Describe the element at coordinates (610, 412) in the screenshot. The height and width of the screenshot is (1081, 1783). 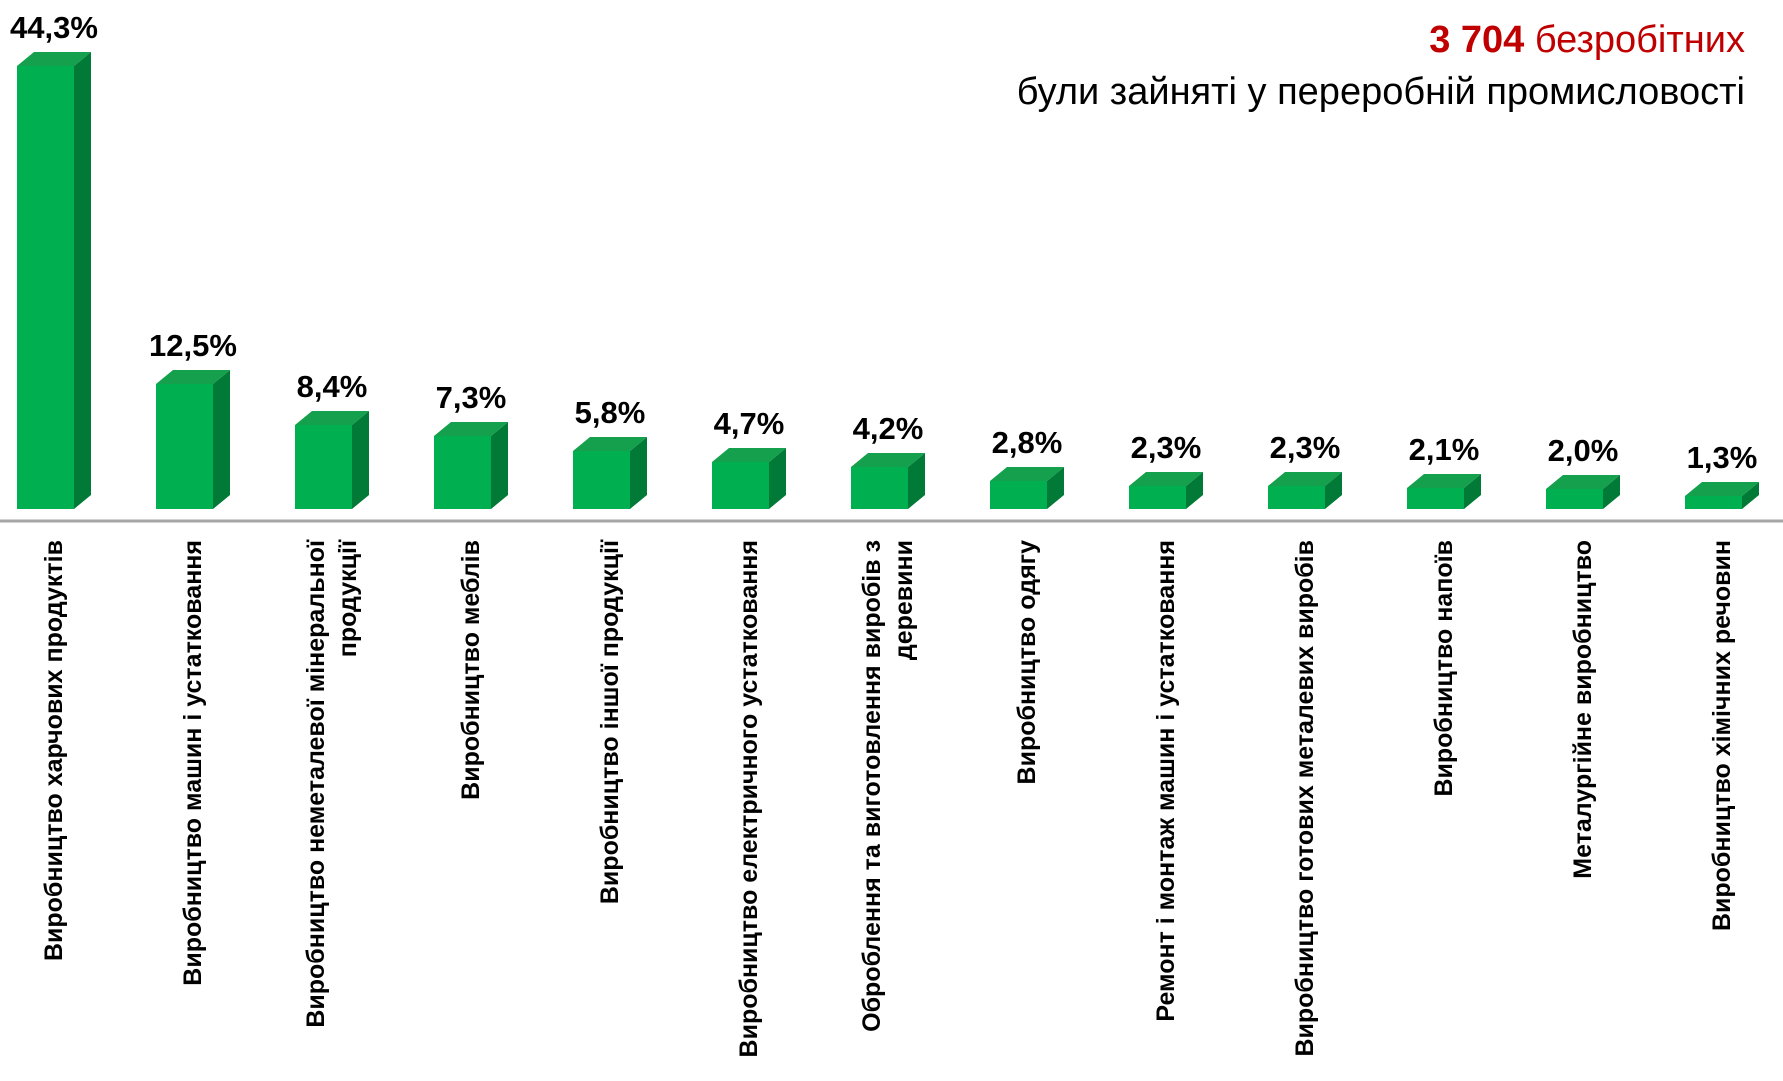
I see `value-label: 5,8%` at that location.